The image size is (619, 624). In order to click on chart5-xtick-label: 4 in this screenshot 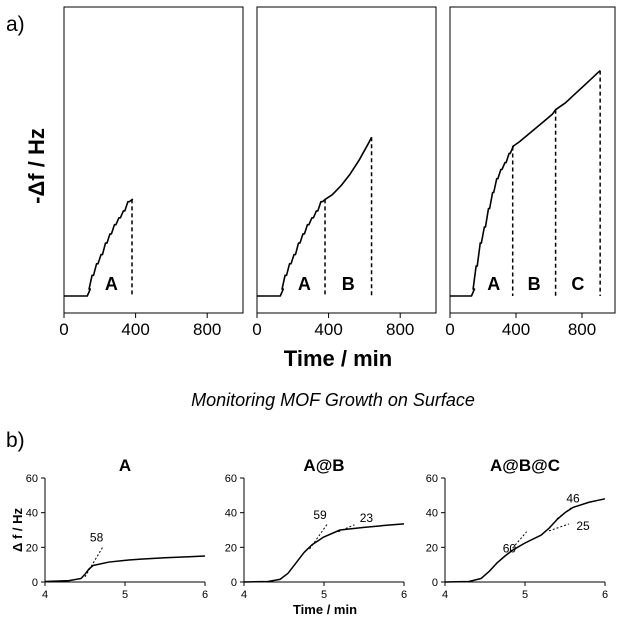, I will do `click(244, 595)`.